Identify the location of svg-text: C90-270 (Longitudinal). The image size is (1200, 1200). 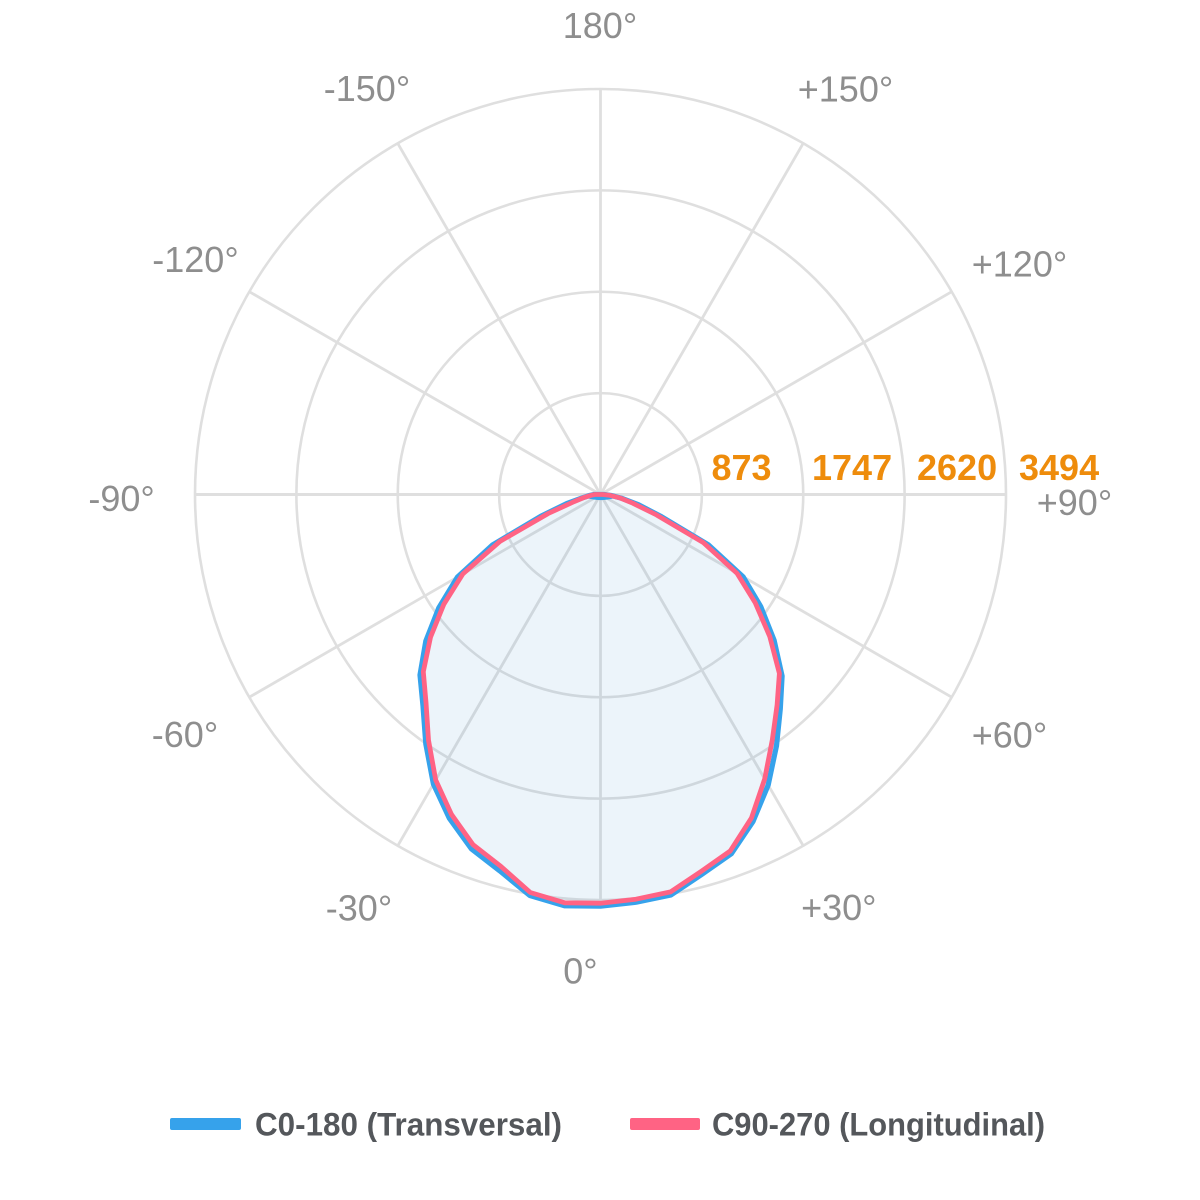
(878, 1125).